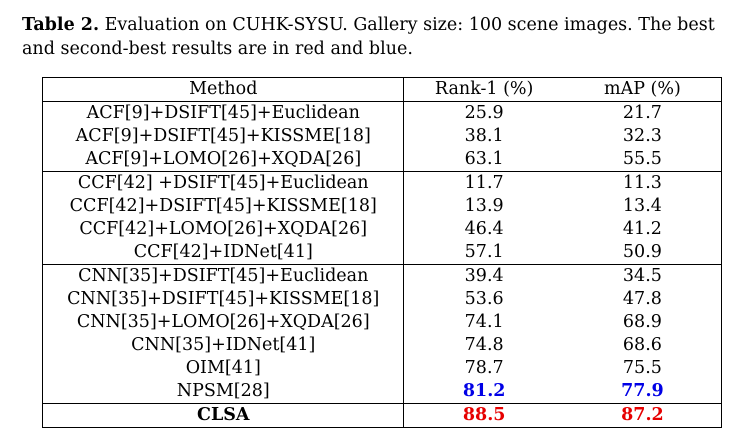 This screenshot has width=749, height=447. I want to click on table-row: CCF[42]+LOMO[26]+XQDA[26] 46.4 41.2, so click(381, 229).